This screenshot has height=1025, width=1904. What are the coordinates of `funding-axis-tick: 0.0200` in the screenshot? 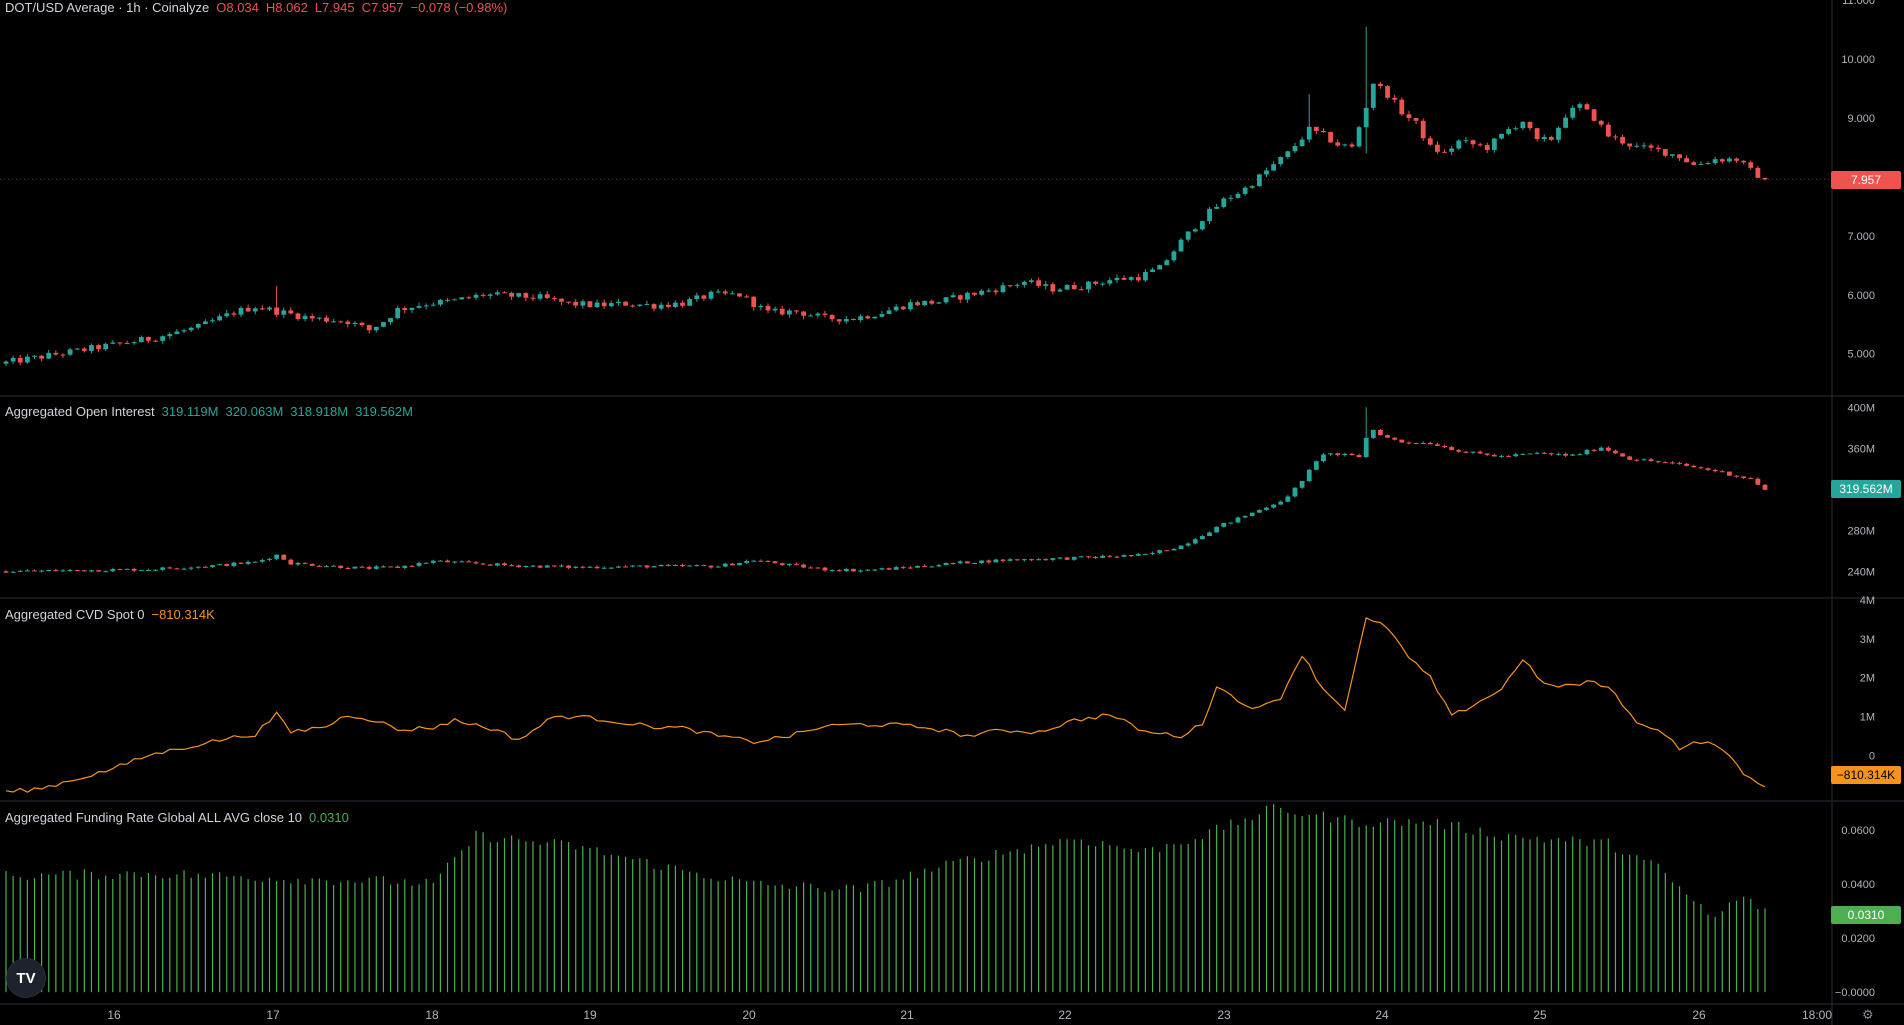 It's located at (1858, 939).